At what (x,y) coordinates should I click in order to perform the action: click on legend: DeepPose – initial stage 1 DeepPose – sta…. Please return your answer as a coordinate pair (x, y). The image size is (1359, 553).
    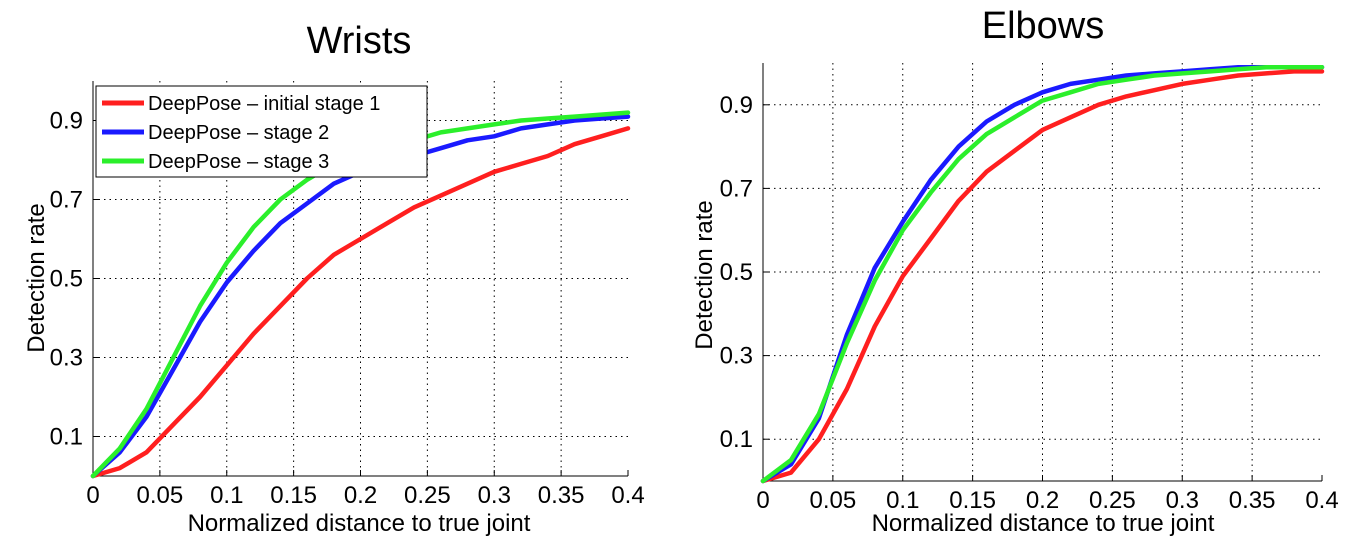
    Looking at the image, I should click on (261, 131).